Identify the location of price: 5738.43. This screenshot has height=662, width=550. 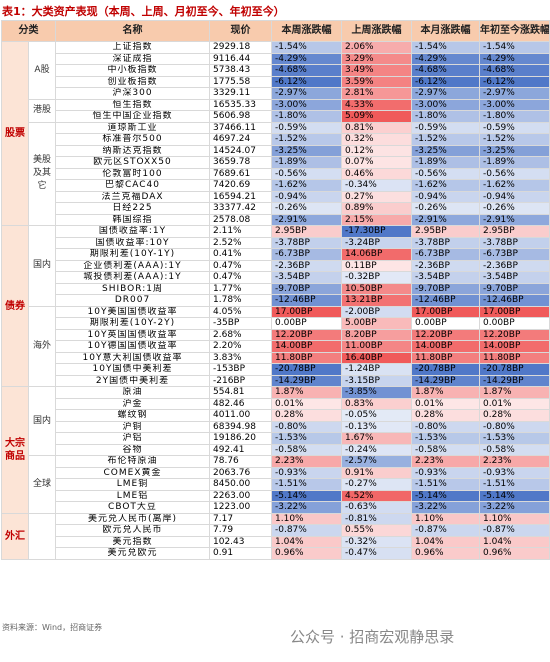
(240, 70).